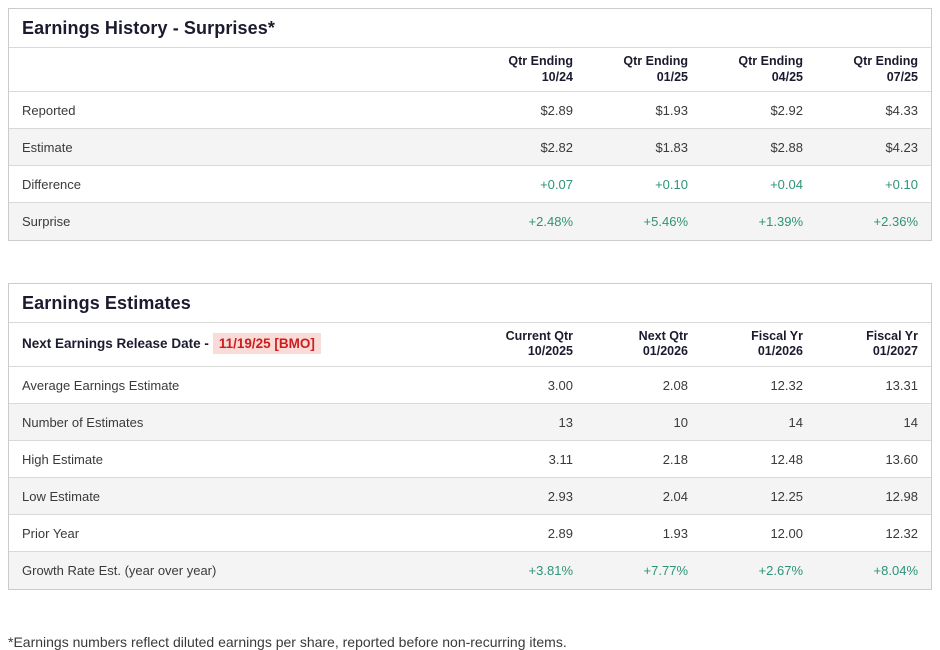 The width and height of the screenshot is (940, 650). What do you see at coordinates (873, 459) in the screenshot?
I see `cell-value: 13.60` at bounding box center [873, 459].